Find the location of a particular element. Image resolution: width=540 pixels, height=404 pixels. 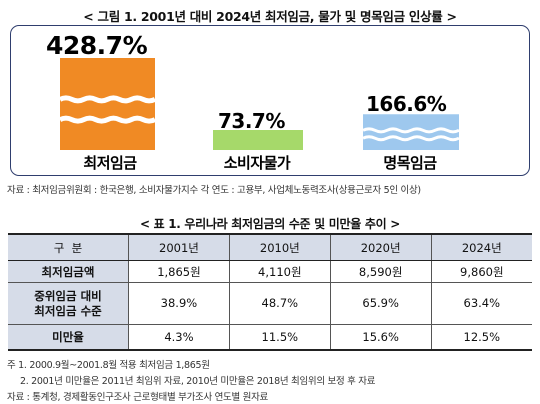

table-row-noncompliance: 미만율 4.3% 11.5% 15.6% 12.5% is located at coordinates (270, 337).